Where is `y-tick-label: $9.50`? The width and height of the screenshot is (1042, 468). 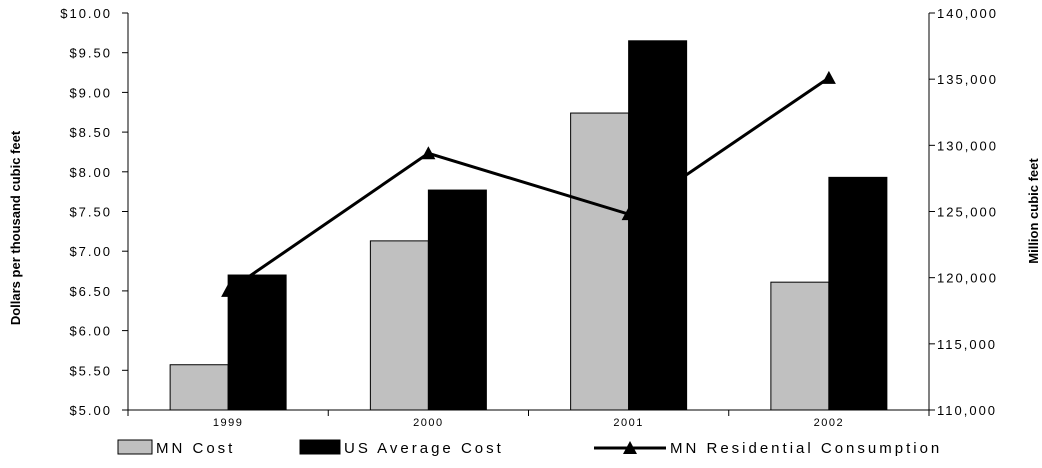
y-tick-label: $9.50 is located at coordinates (90, 53).